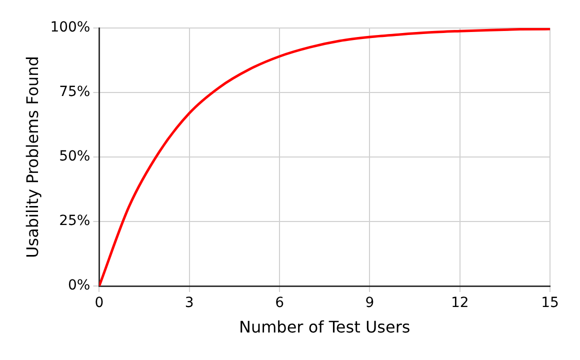 This screenshot has width=580, height=360. Describe the element at coordinates (279, 303) in the screenshot. I see `x-tick-label: 6` at that location.